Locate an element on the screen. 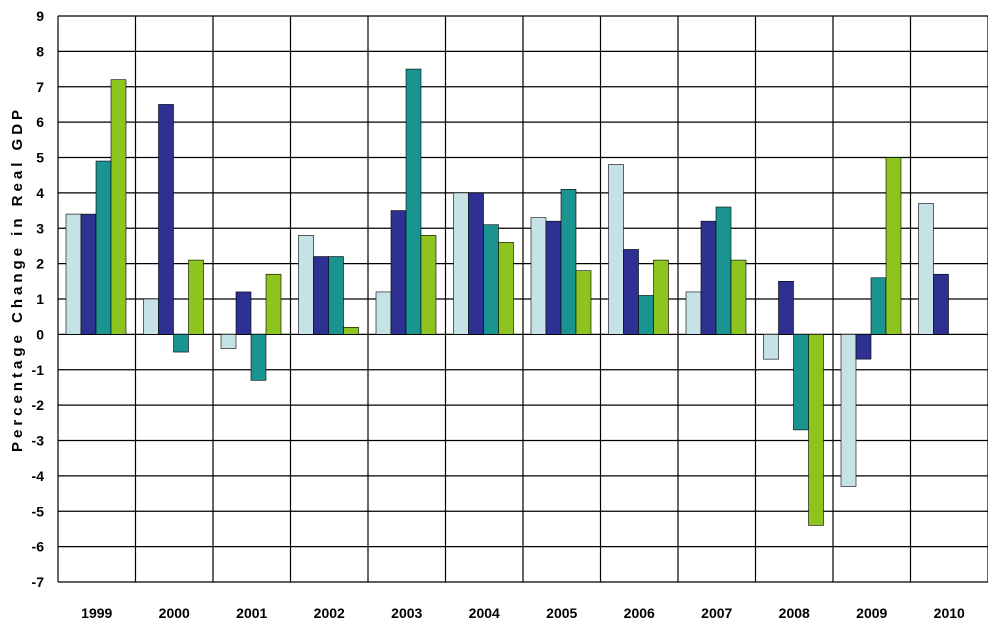 Image resolution: width=988 pixels, height=630 pixels. y-tick-label: -2 is located at coordinates (38, 405).